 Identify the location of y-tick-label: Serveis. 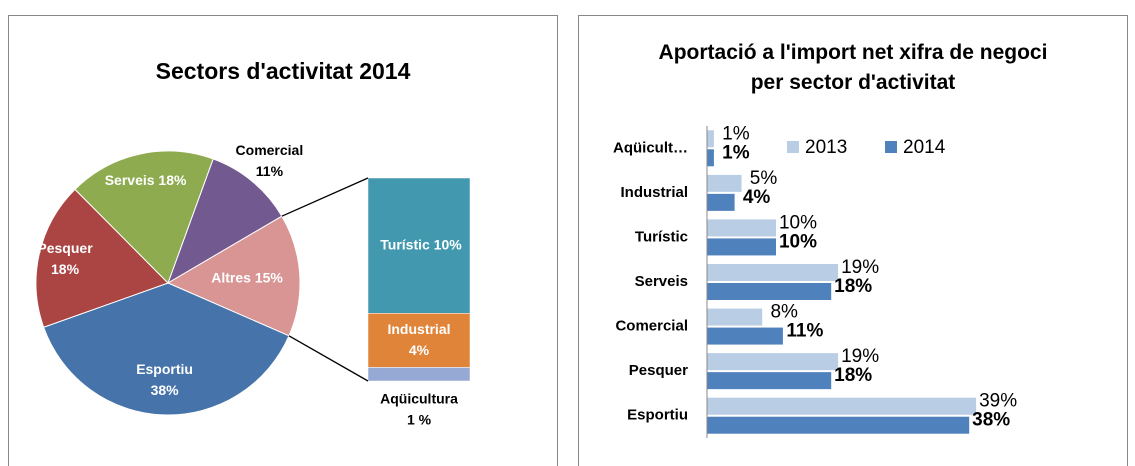
(661, 281).